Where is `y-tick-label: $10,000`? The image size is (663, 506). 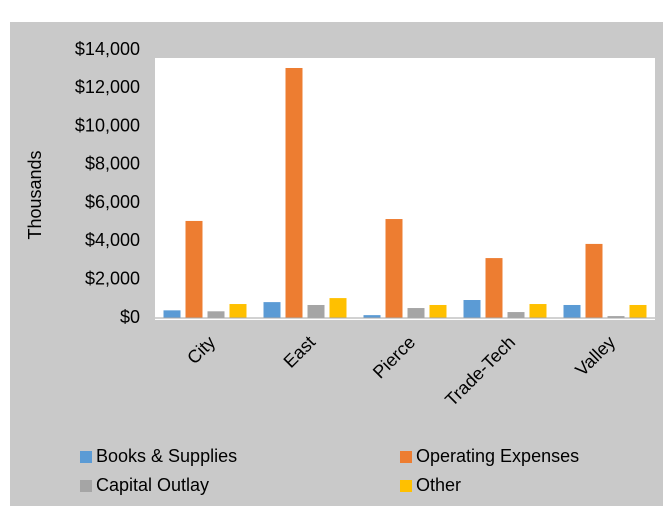 y-tick-label: $10,000 is located at coordinates (107, 125).